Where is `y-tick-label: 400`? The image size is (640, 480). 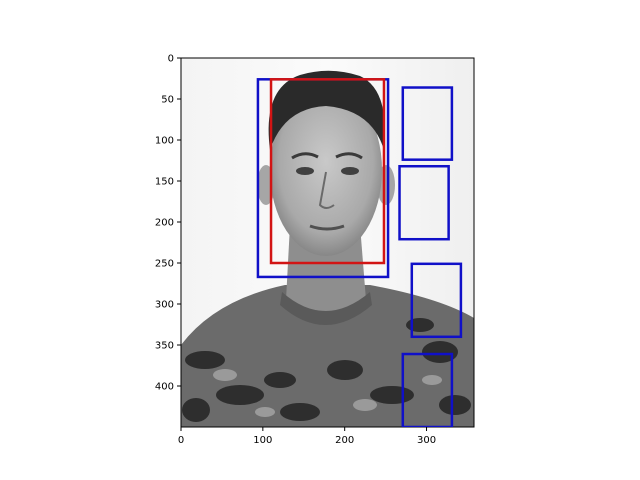
y-tick-label: 400 is located at coordinates (164, 387).